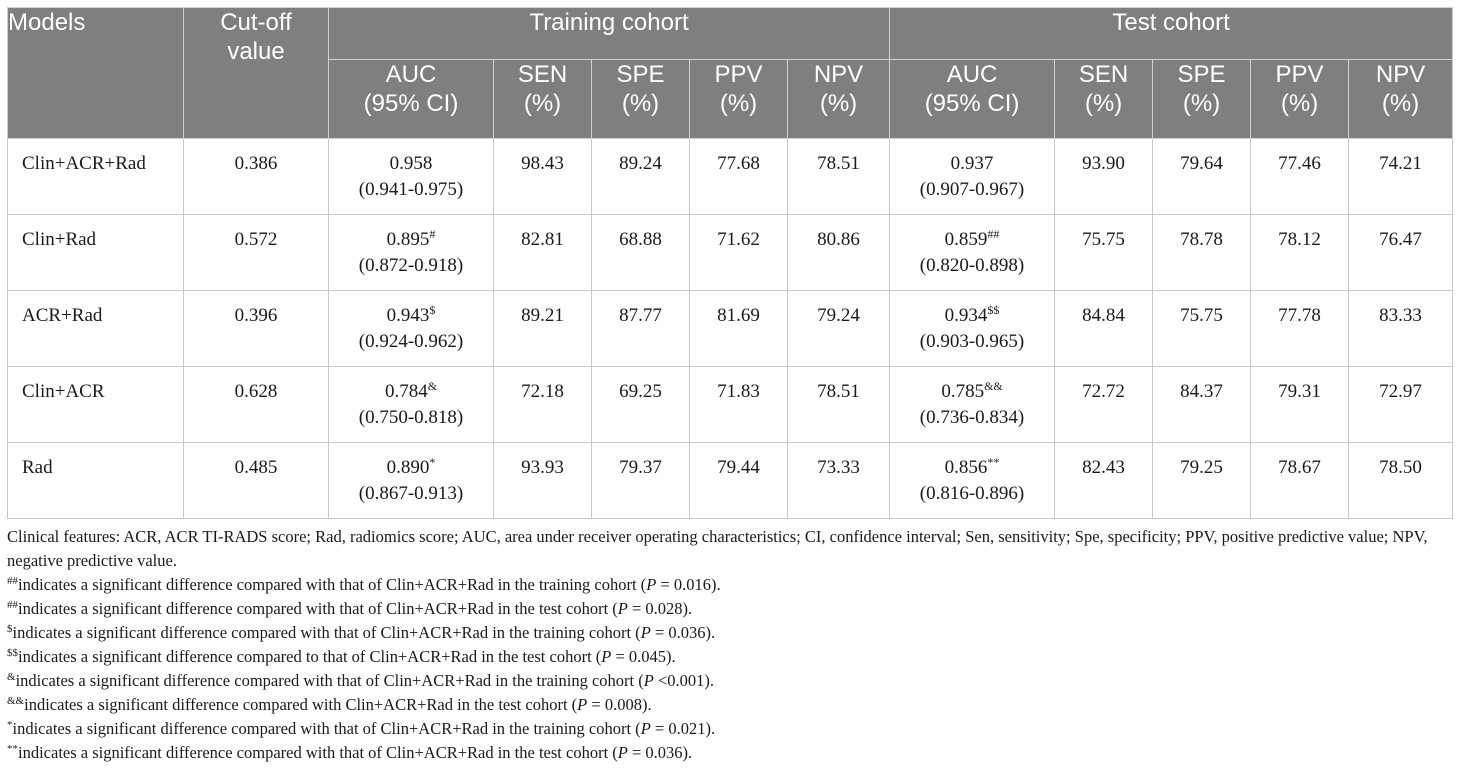  Describe the element at coordinates (411, 74) in the screenshot. I see `auc-label: AUC` at that location.